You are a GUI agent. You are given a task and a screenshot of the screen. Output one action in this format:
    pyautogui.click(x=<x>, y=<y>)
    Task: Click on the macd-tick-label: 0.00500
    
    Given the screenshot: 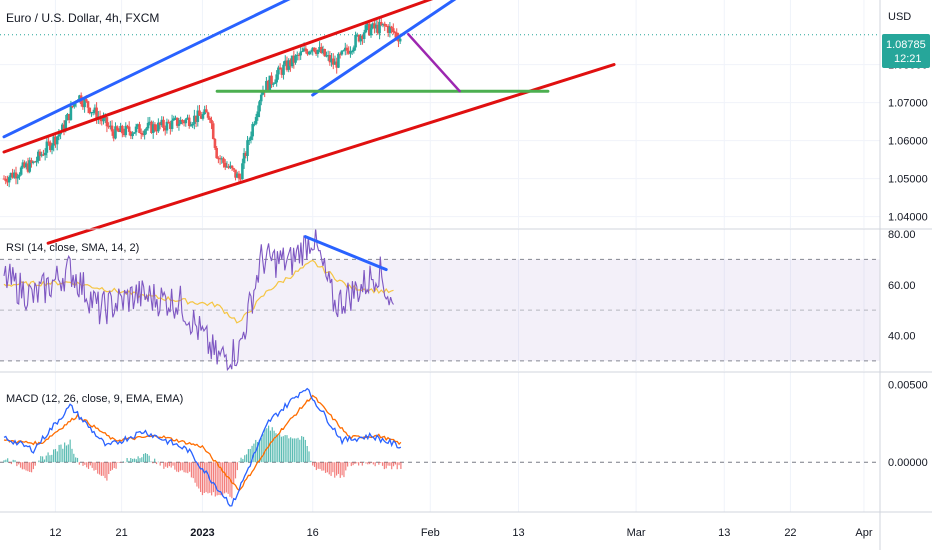 What is the action you would take?
    pyautogui.click(x=908, y=385)
    